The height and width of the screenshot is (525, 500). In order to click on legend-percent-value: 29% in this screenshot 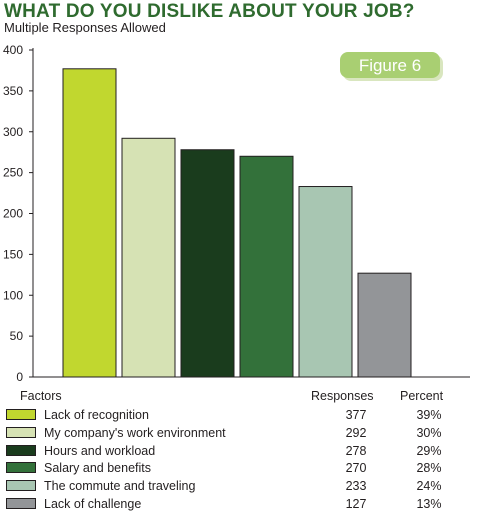, I will do `click(429, 450)`.